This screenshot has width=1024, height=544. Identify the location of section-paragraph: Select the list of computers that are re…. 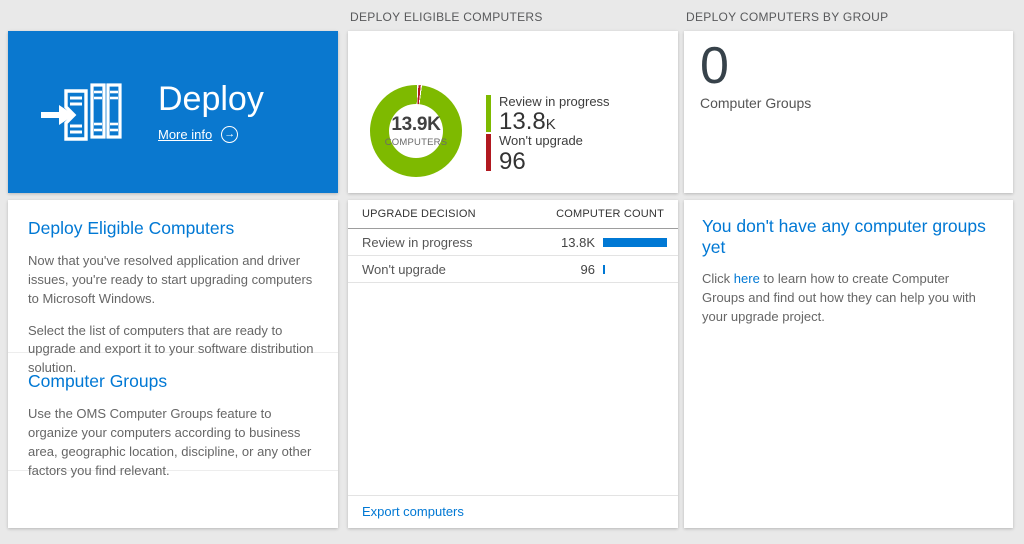
(171, 349).